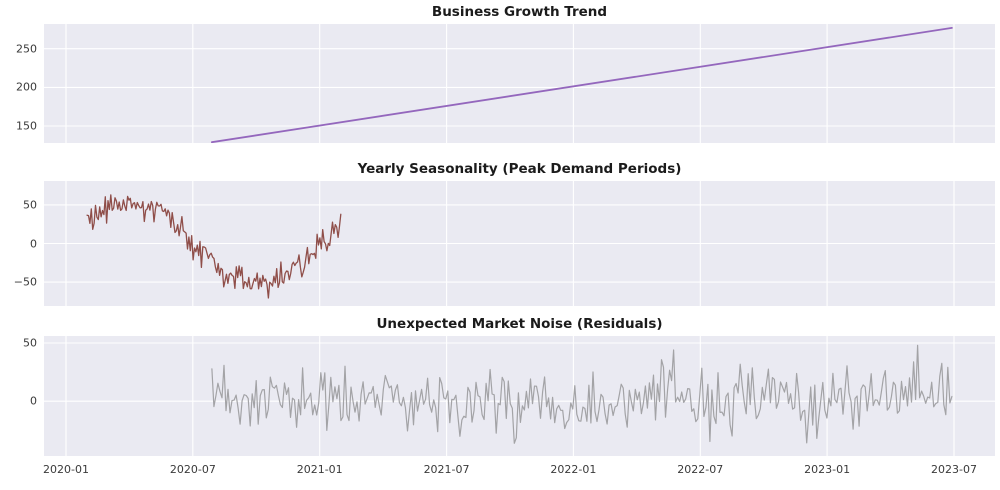 The image size is (1000, 490). What do you see at coordinates (192, 469) in the screenshot?
I see `x-tick-label: 2020-07` at bounding box center [192, 469].